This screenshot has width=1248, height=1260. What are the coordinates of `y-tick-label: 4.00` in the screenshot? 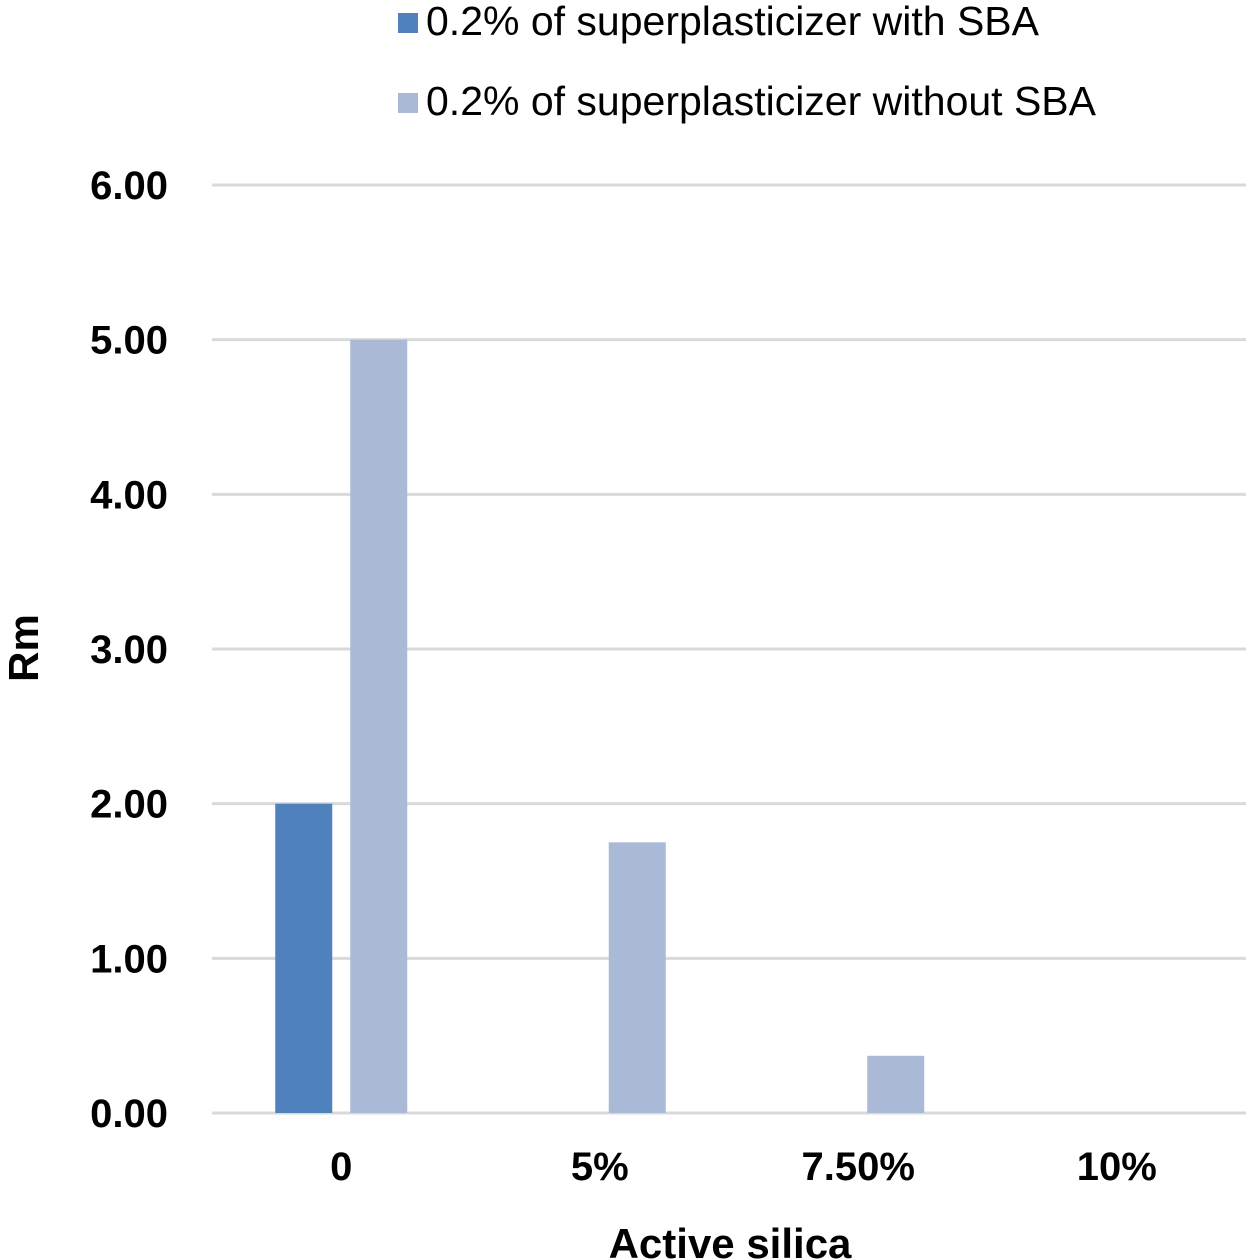 It's located at (129, 495).